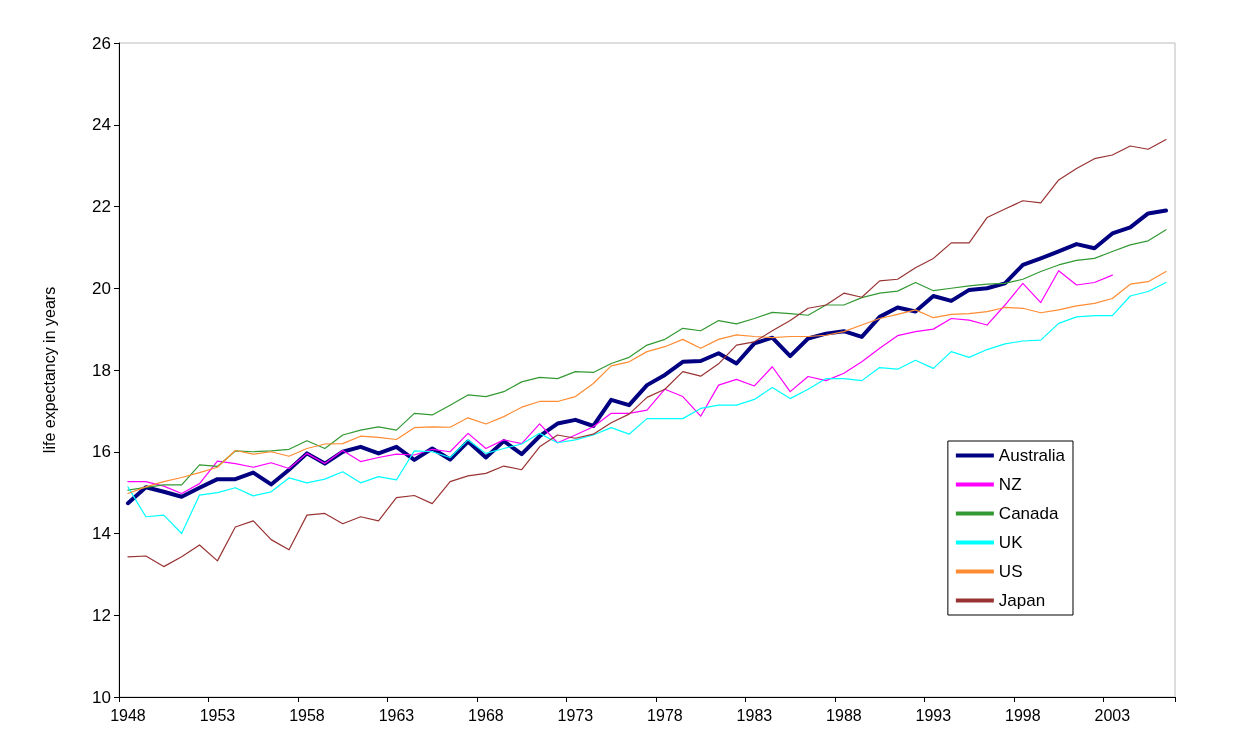  Describe the element at coordinates (1112, 715) in the screenshot. I see `x-tick-label: 2003` at that location.